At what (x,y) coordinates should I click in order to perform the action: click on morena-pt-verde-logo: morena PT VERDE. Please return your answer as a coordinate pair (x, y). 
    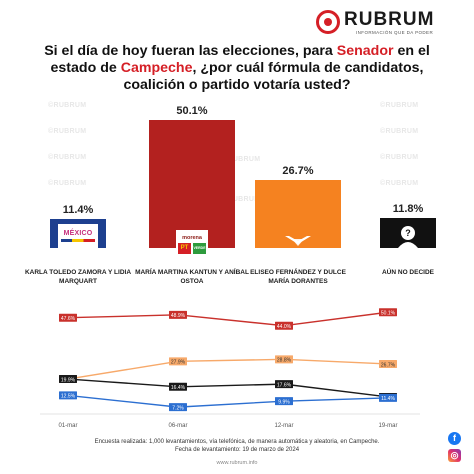
    Looking at the image, I should click on (192, 244).